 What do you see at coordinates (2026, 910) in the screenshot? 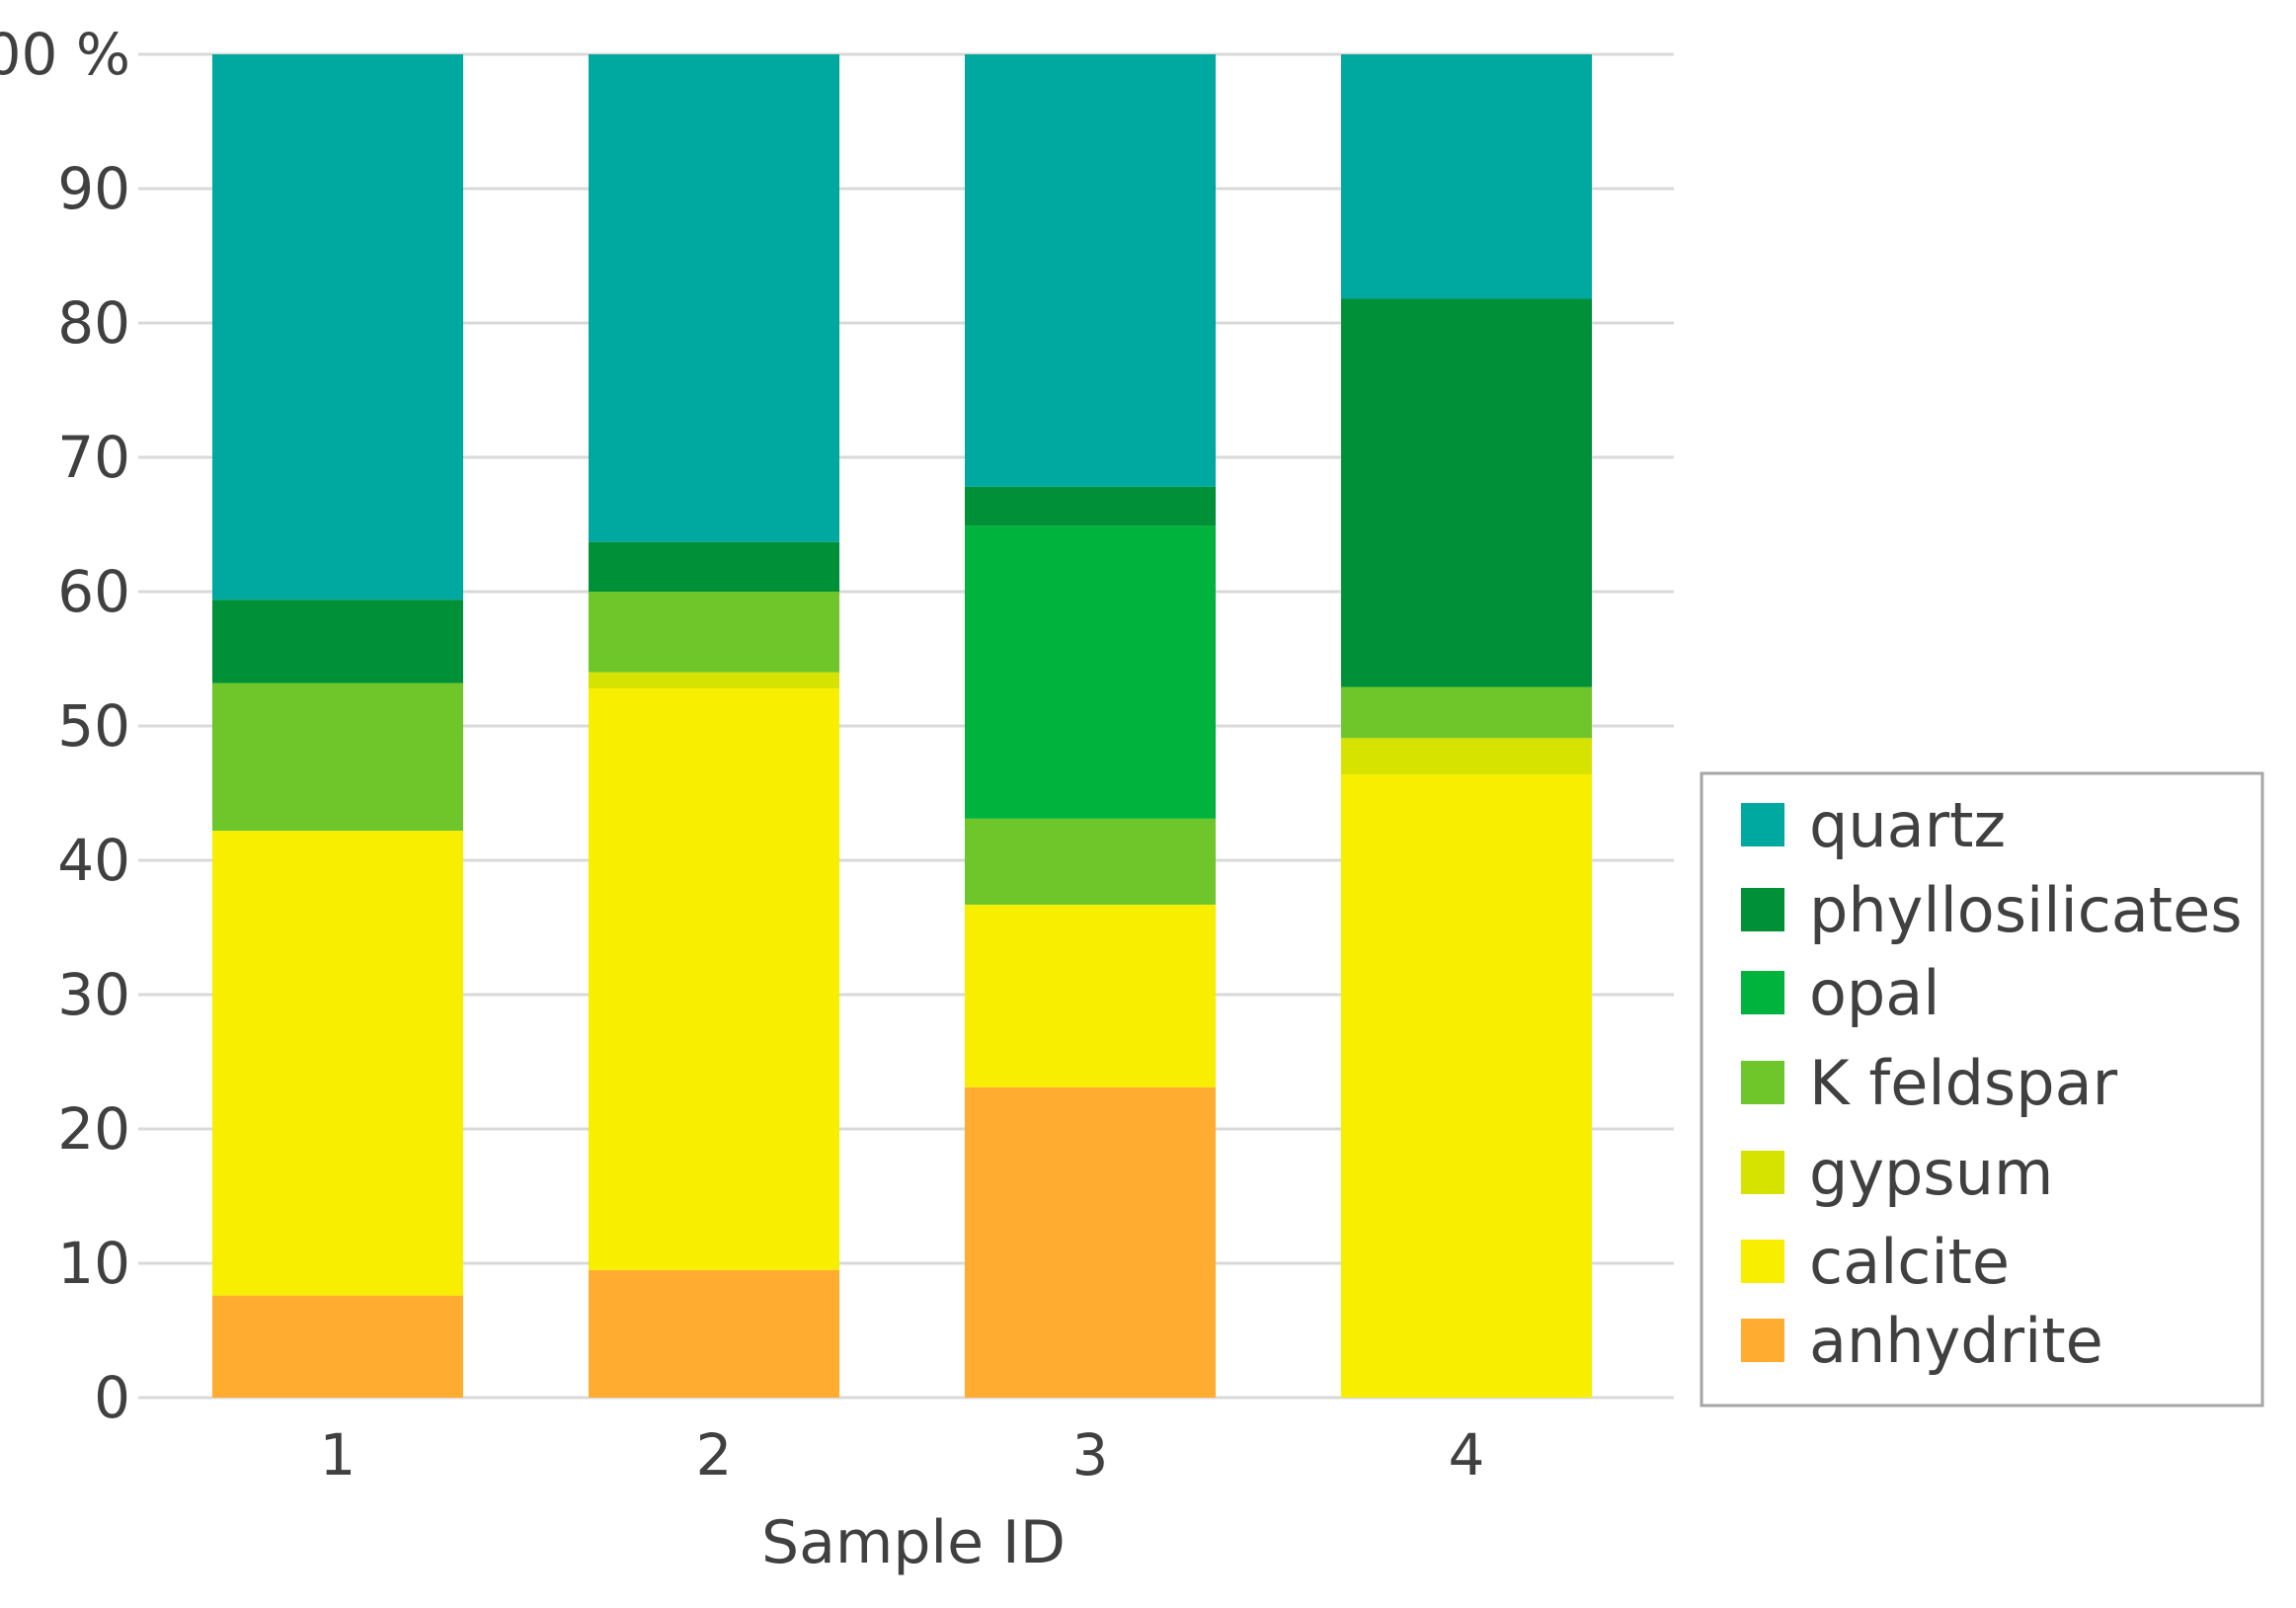
I see `legend-label-phyllosilicates: phyllosilicates` at bounding box center [2026, 910].